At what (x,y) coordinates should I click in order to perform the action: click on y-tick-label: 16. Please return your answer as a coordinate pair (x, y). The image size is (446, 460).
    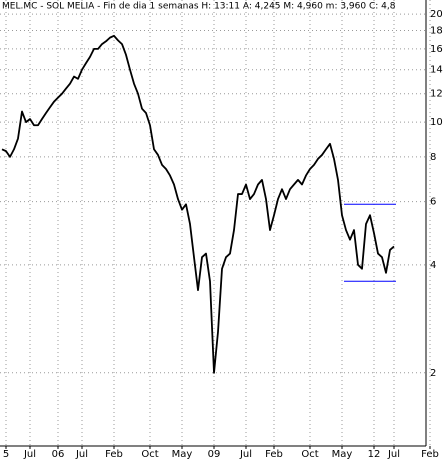
    Looking at the image, I should click on (436, 49).